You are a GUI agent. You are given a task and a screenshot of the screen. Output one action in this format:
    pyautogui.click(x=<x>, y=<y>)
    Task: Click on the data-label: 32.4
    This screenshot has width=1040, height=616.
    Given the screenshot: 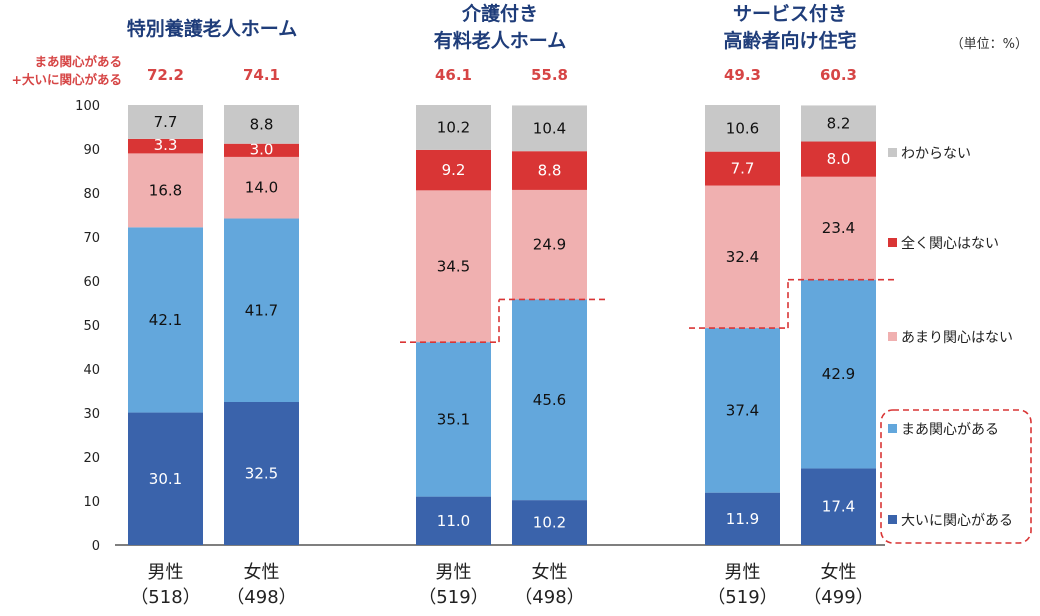 What is the action you would take?
    pyautogui.click(x=742, y=257)
    